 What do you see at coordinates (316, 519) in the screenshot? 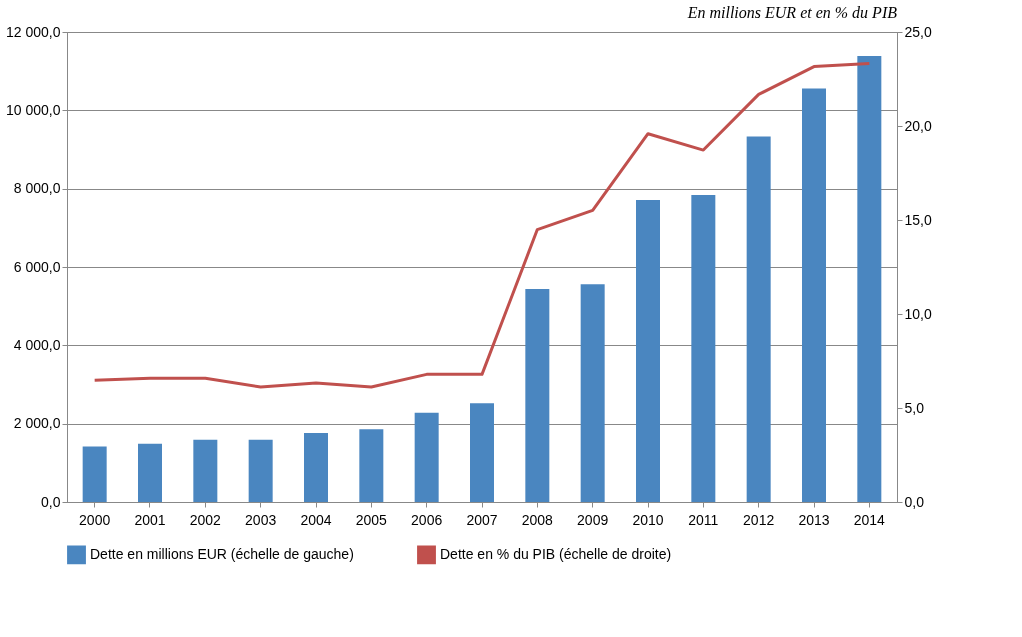
I see `x-tick-label: 2004` at bounding box center [316, 519].